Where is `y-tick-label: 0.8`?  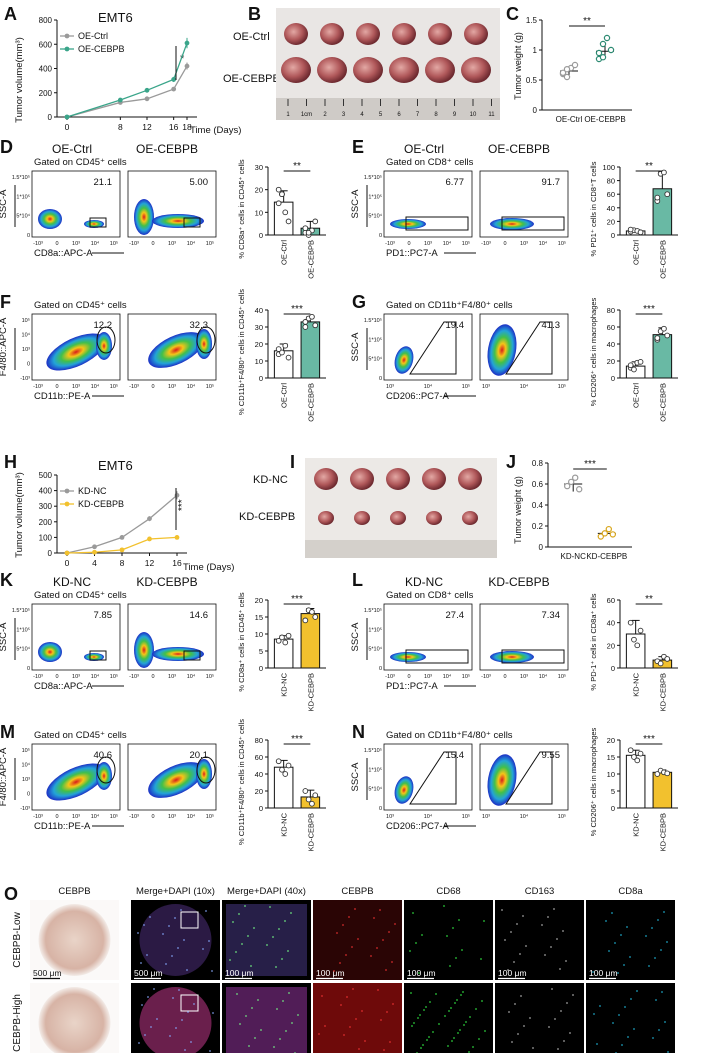 y-tick-label: 0.8 is located at coordinates (538, 463).